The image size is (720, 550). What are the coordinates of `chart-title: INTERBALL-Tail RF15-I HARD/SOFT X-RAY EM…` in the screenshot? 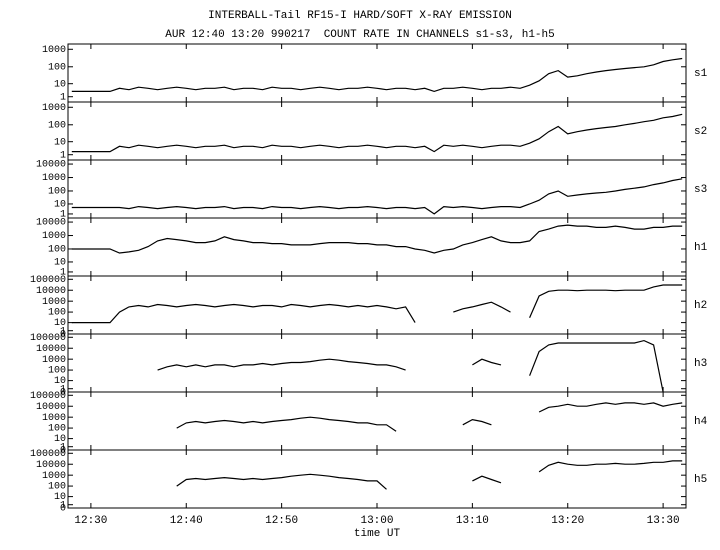 It's located at (360, 16).